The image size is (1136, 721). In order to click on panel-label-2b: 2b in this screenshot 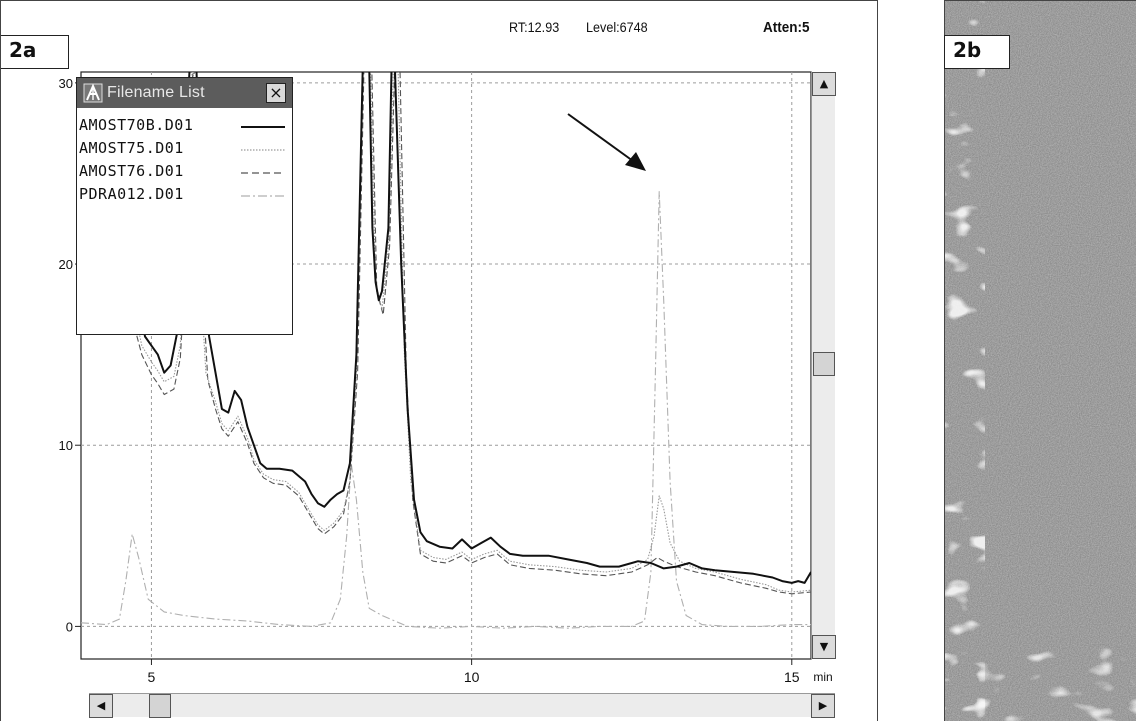, I will do `click(977, 52)`.